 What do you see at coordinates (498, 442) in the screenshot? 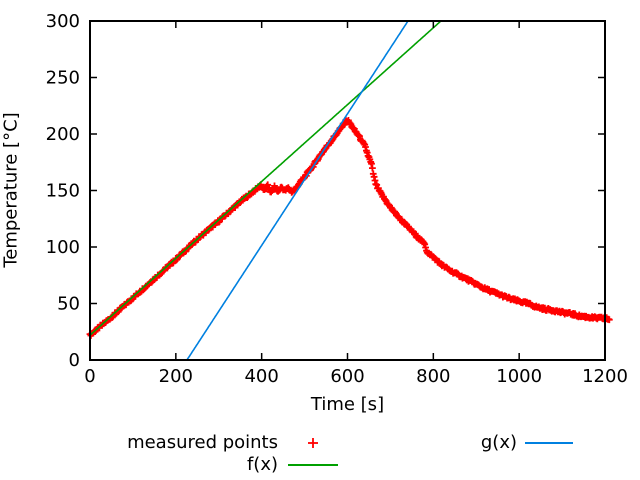
I see `legend-entry-gx: g(x)` at bounding box center [498, 442].